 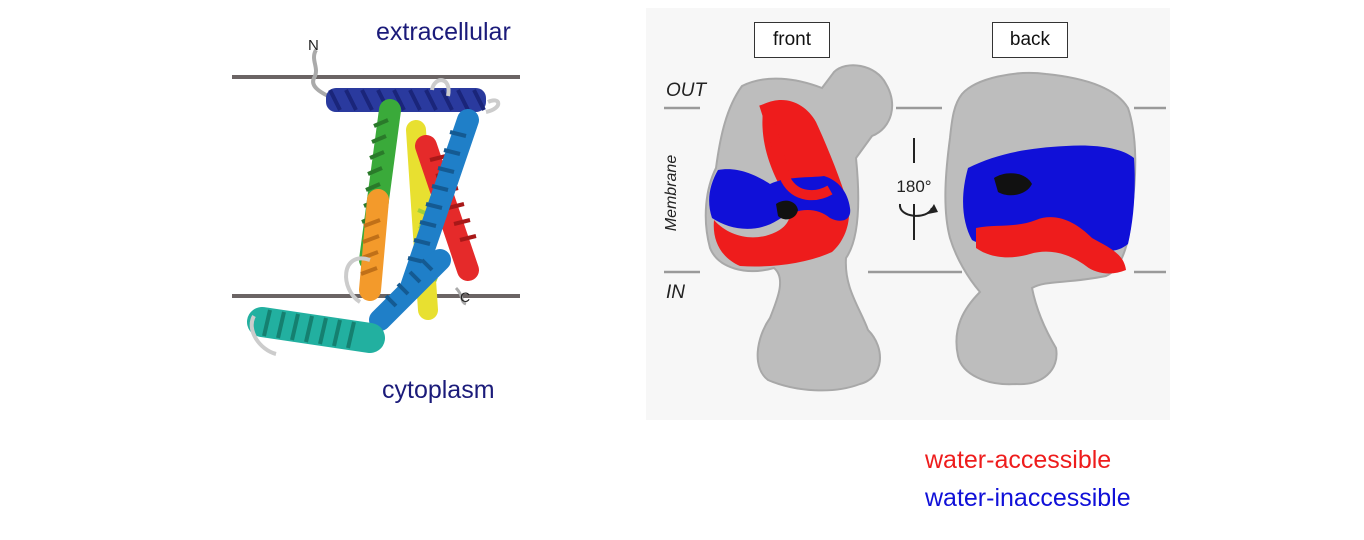 I want to click on helix-blue-lower, so click(x=410, y=290).